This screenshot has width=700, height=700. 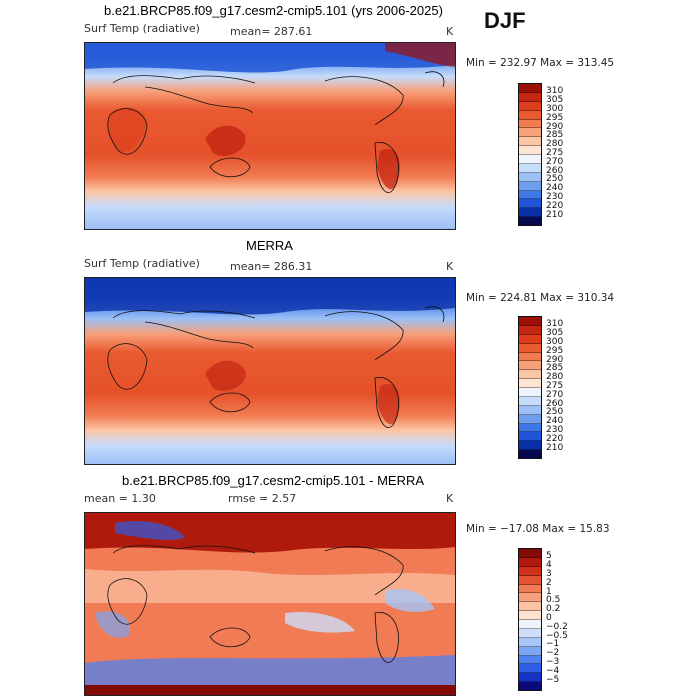 What do you see at coordinates (549, 582) in the screenshot?
I see `colorbar-tick-label: 2` at bounding box center [549, 582].